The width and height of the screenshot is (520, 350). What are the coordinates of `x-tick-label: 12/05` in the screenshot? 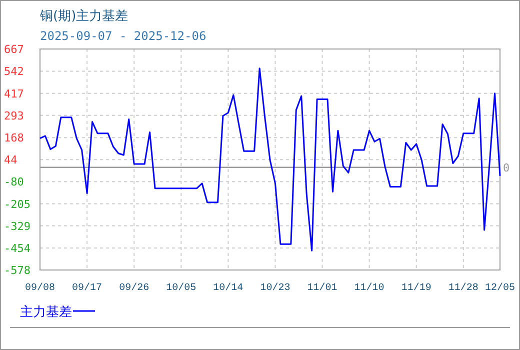 It's located at (499, 288).